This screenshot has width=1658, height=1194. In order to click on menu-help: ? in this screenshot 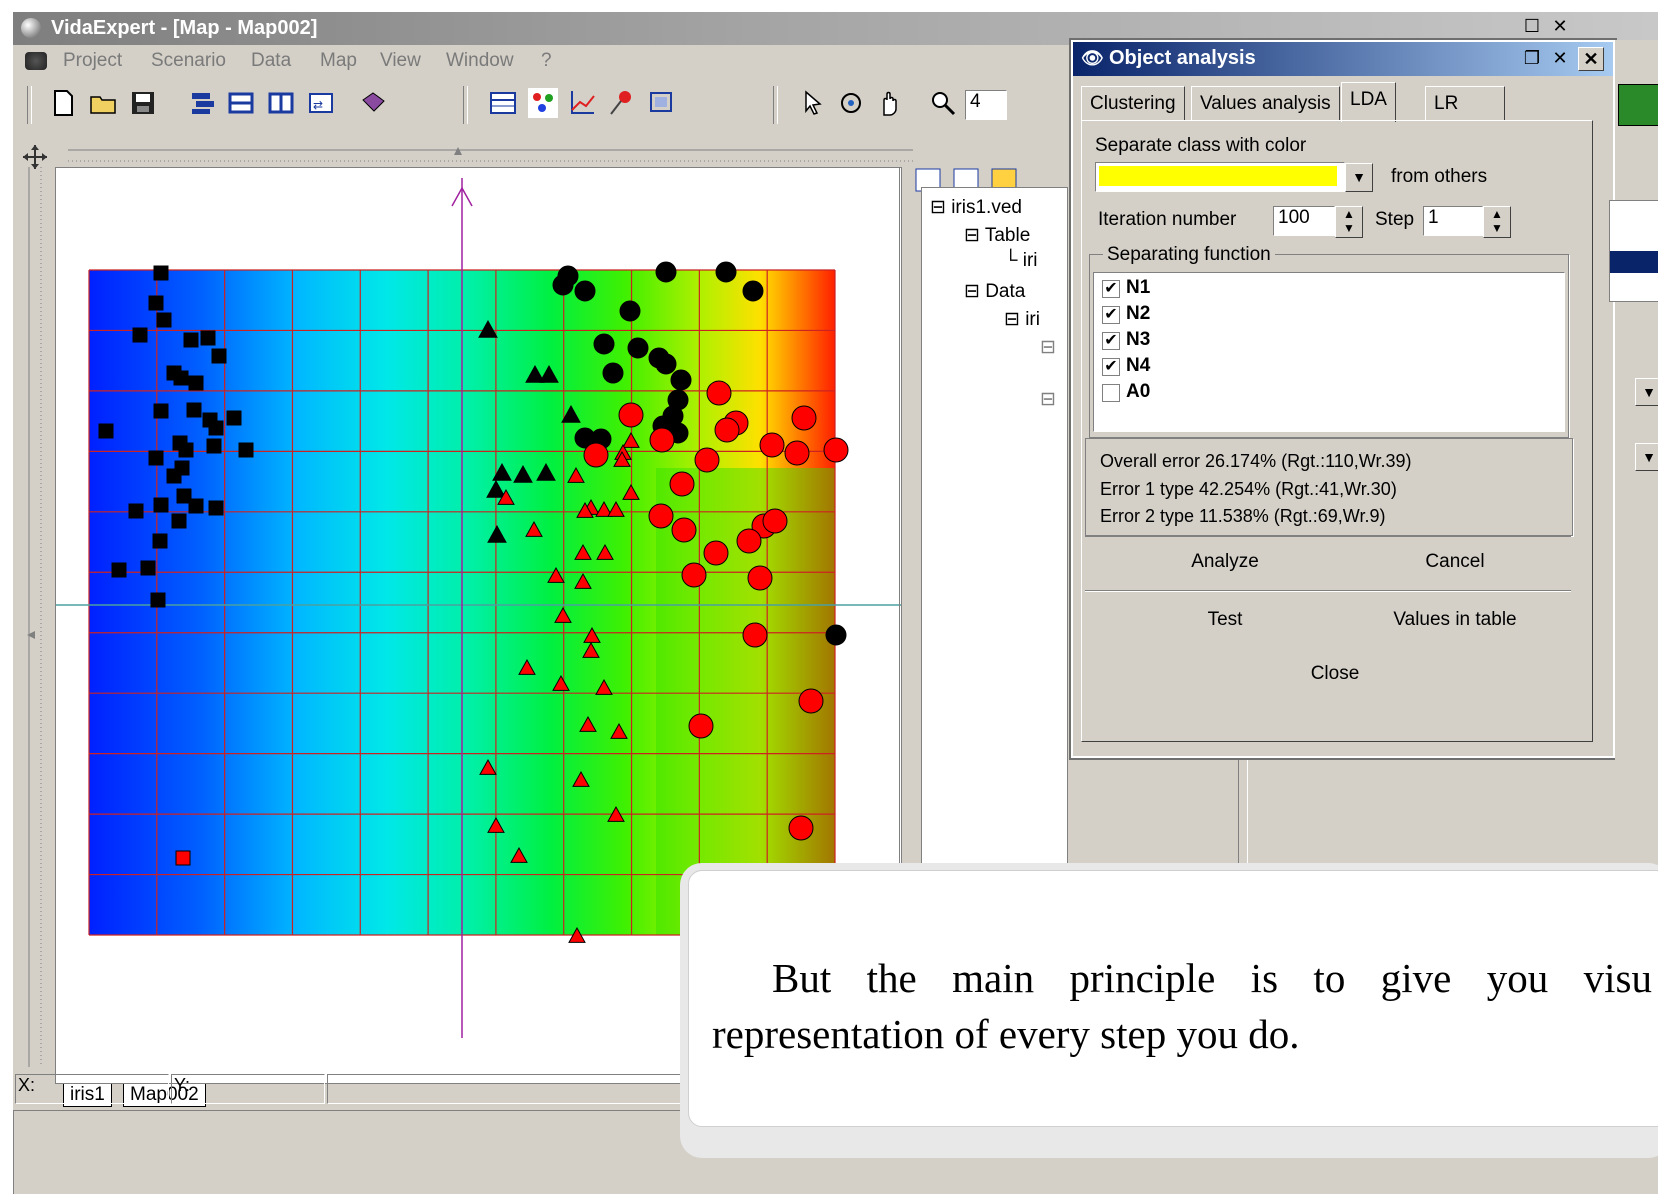, I will do `click(546, 60)`.